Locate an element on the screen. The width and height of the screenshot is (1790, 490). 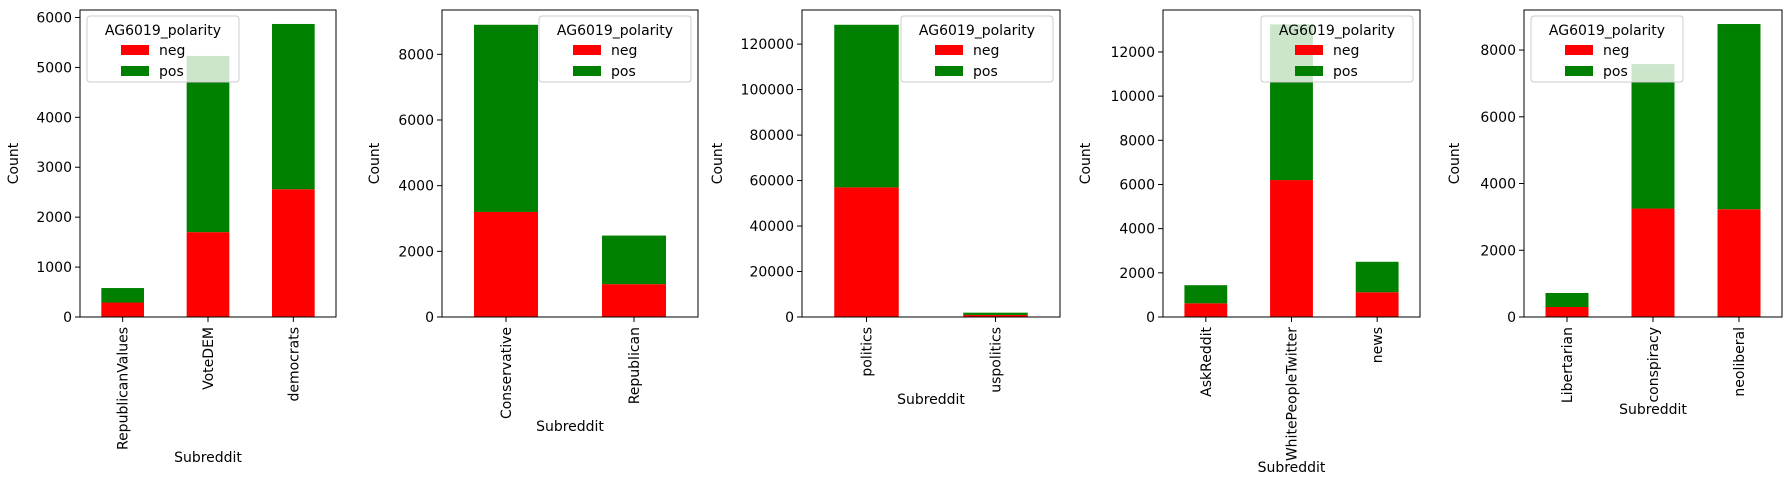
bar-neg-Conservative is located at coordinates (506, 264).